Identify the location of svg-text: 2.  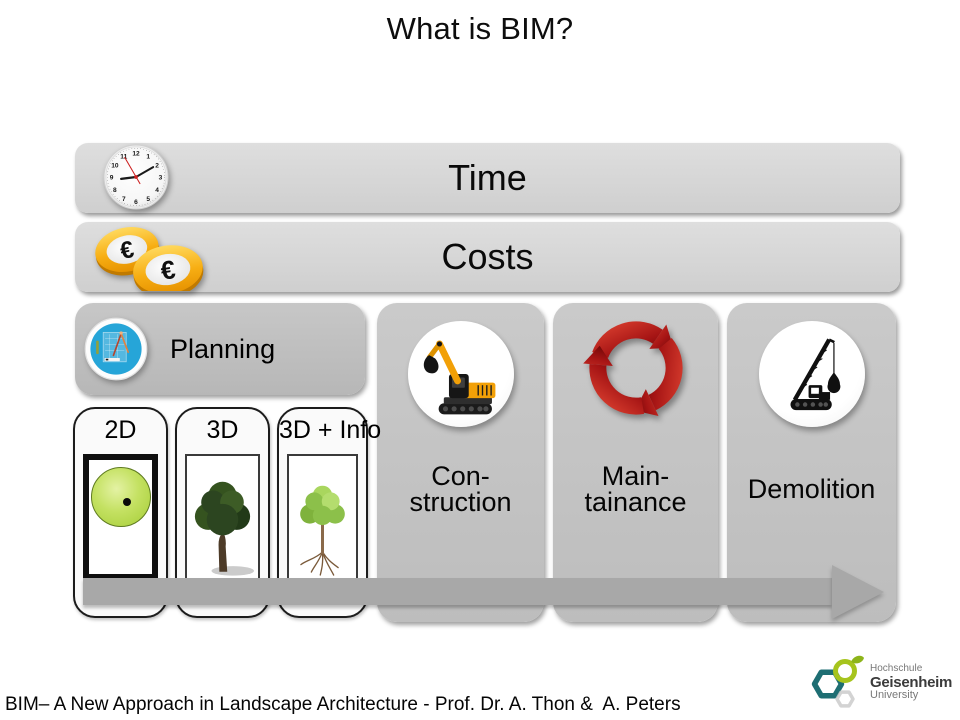
(157, 165).